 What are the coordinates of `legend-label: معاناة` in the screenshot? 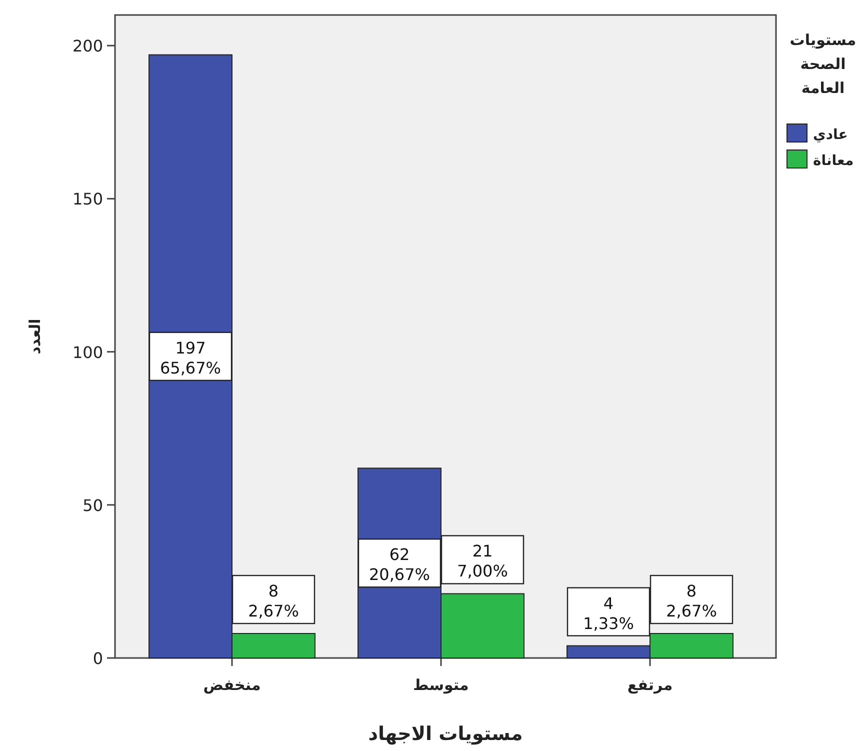 It's located at (833, 161).